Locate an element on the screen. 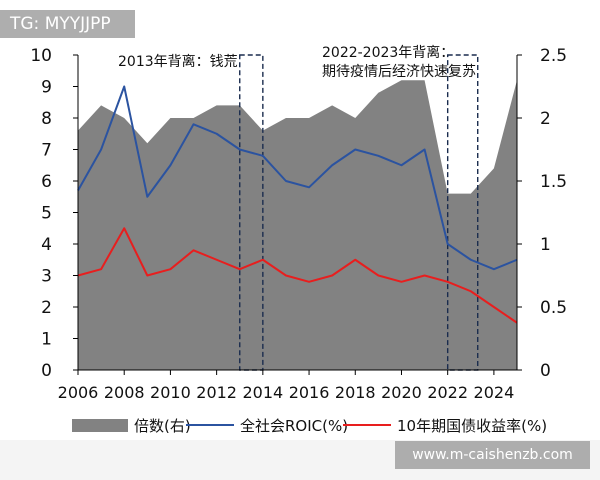 The image size is (600, 480). annotation-text-layer: 2013年背离：钱荒 2022-2023年背离： 期待疫情后经济快速复苏 is located at coordinates (297, 62).